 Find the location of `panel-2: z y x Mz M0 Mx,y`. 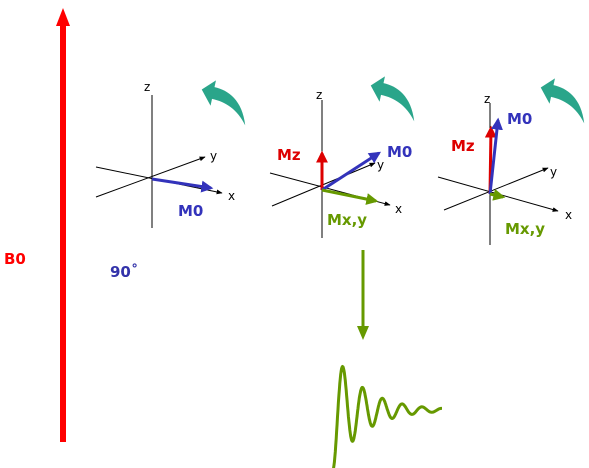

panel-2: z y x Mz M0 Mx,y is located at coordinates (342, 157).